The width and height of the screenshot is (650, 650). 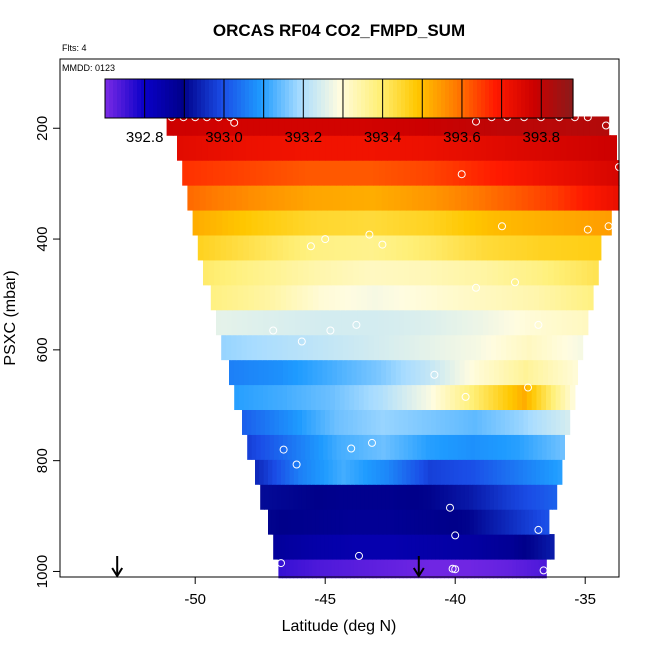 What do you see at coordinates (117, 567) in the screenshot?
I see `down-arrow-icon` at bounding box center [117, 567].